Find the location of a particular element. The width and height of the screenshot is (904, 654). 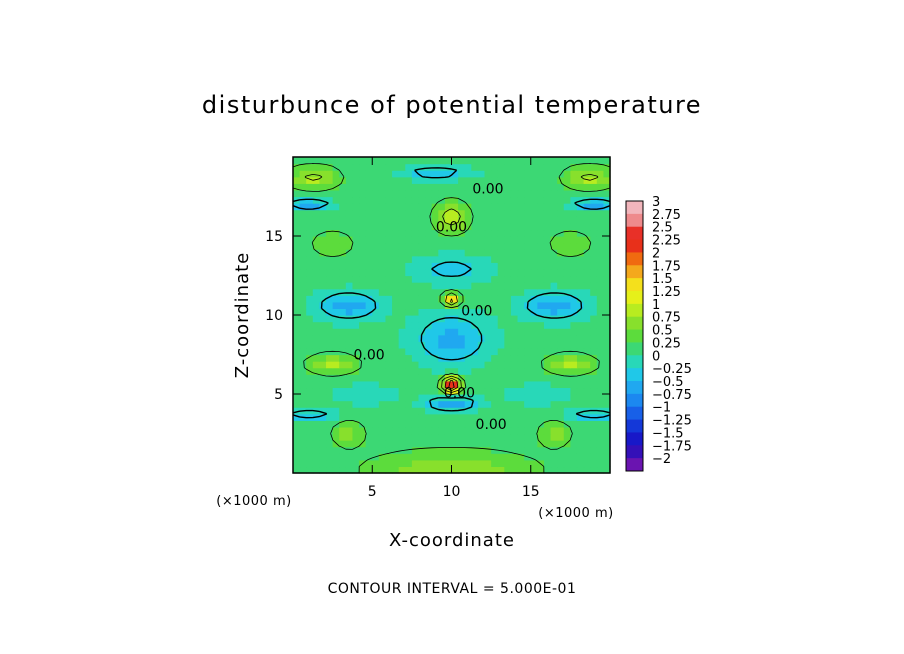

colorbar-label: 1.5 is located at coordinates (662, 279).